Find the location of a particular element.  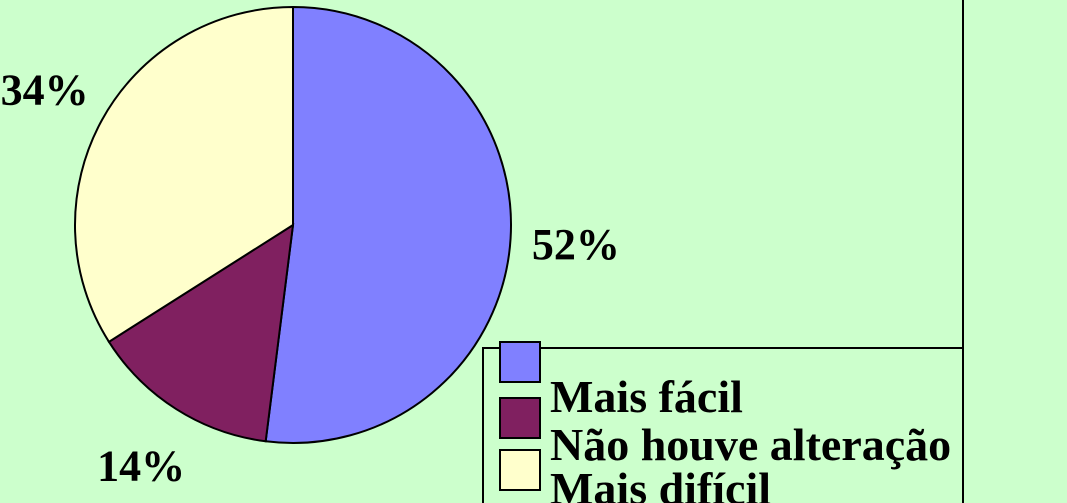

legend-label: Mais fácil is located at coordinates (646, 396).